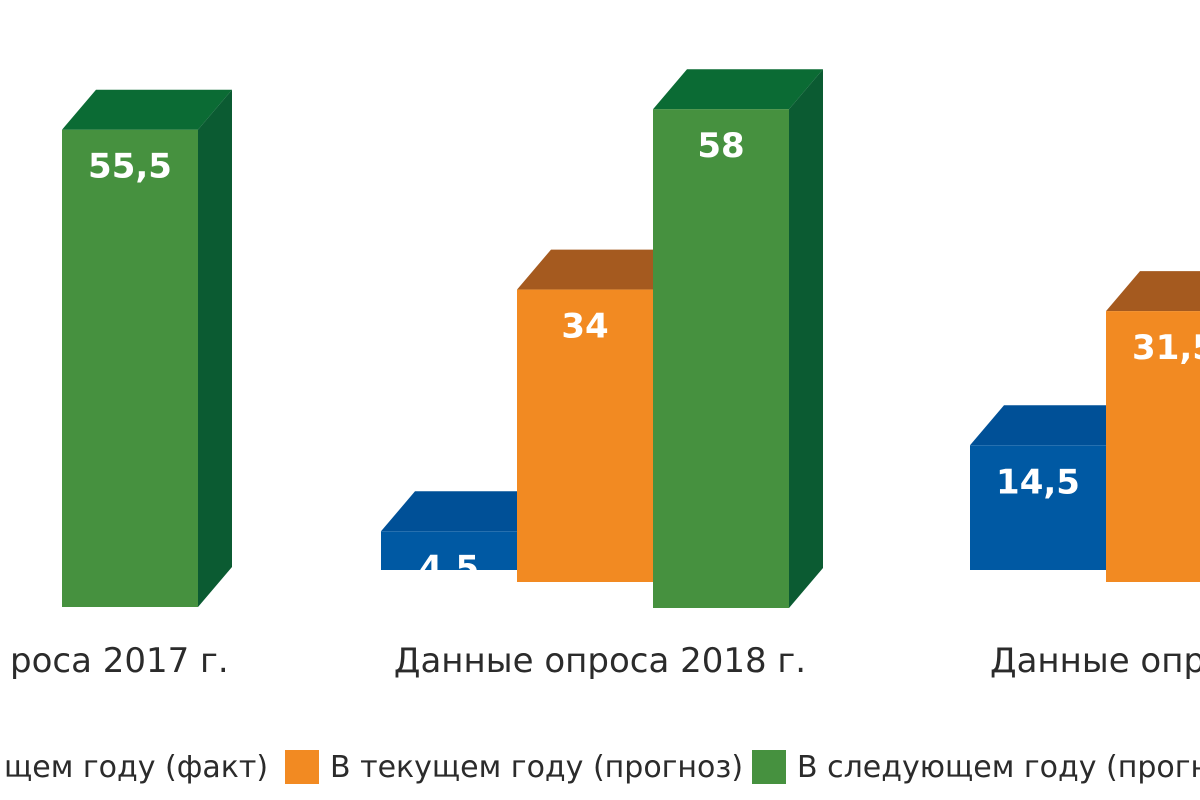 The height and width of the screenshot is (800, 1200). What do you see at coordinates (1095, 661) in the screenshot?
I see `category-label: Данные опр` at bounding box center [1095, 661].